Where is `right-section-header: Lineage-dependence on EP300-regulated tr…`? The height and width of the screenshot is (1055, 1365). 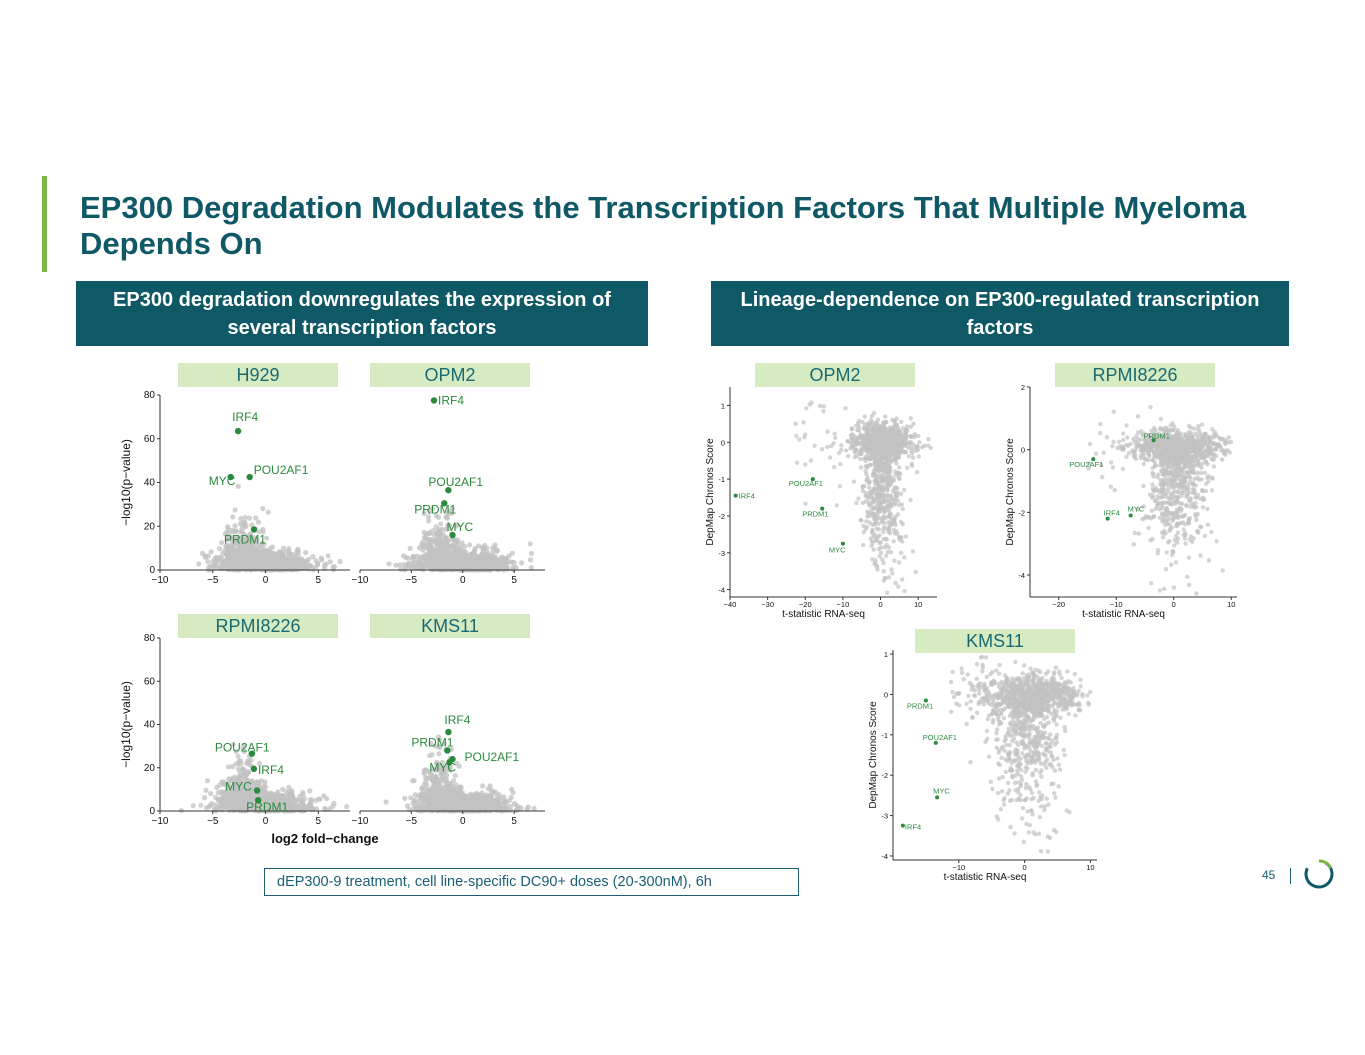 right-section-header: Lineage-dependence on EP300-regulated tr… is located at coordinates (1000, 313).